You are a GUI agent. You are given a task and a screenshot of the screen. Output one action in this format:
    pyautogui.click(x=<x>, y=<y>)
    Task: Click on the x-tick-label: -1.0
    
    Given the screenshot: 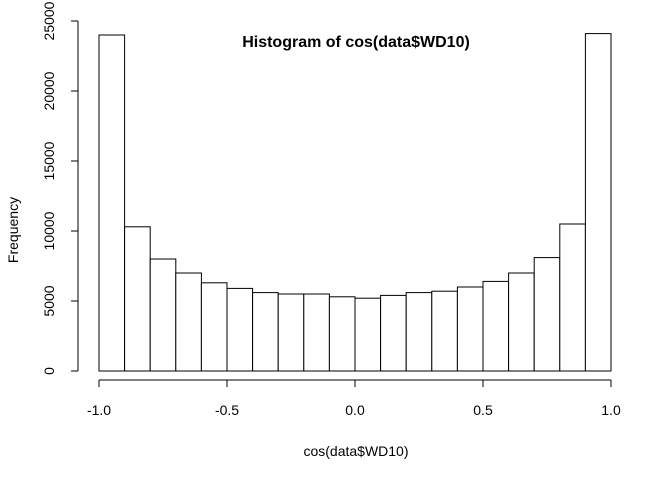 What is the action you would take?
    pyautogui.click(x=99, y=410)
    